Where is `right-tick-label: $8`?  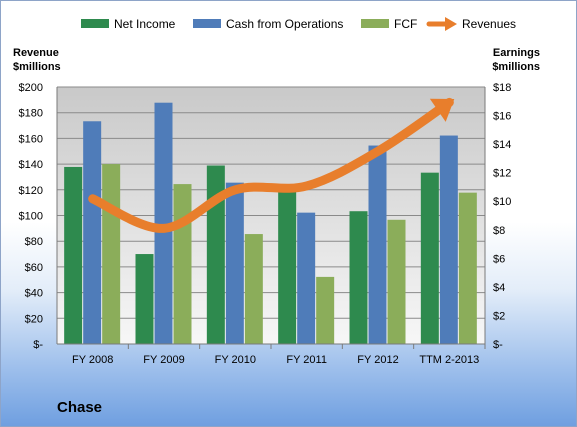 right-tick-label: $8 is located at coordinates (499, 231).